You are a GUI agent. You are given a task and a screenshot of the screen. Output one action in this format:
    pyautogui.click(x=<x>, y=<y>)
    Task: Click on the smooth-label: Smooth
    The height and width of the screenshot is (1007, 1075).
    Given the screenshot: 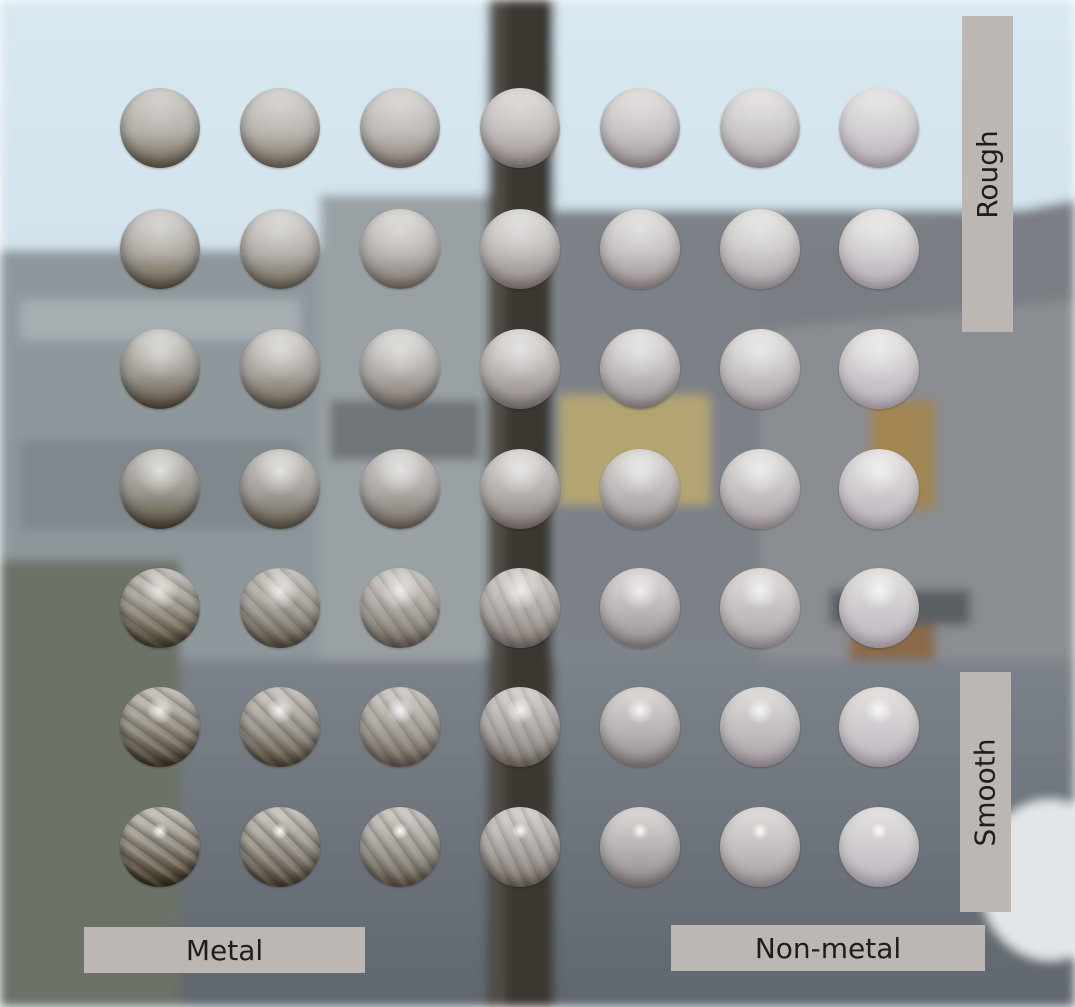 What is the action you would take?
    pyautogui.click(x=985, y=792)
    